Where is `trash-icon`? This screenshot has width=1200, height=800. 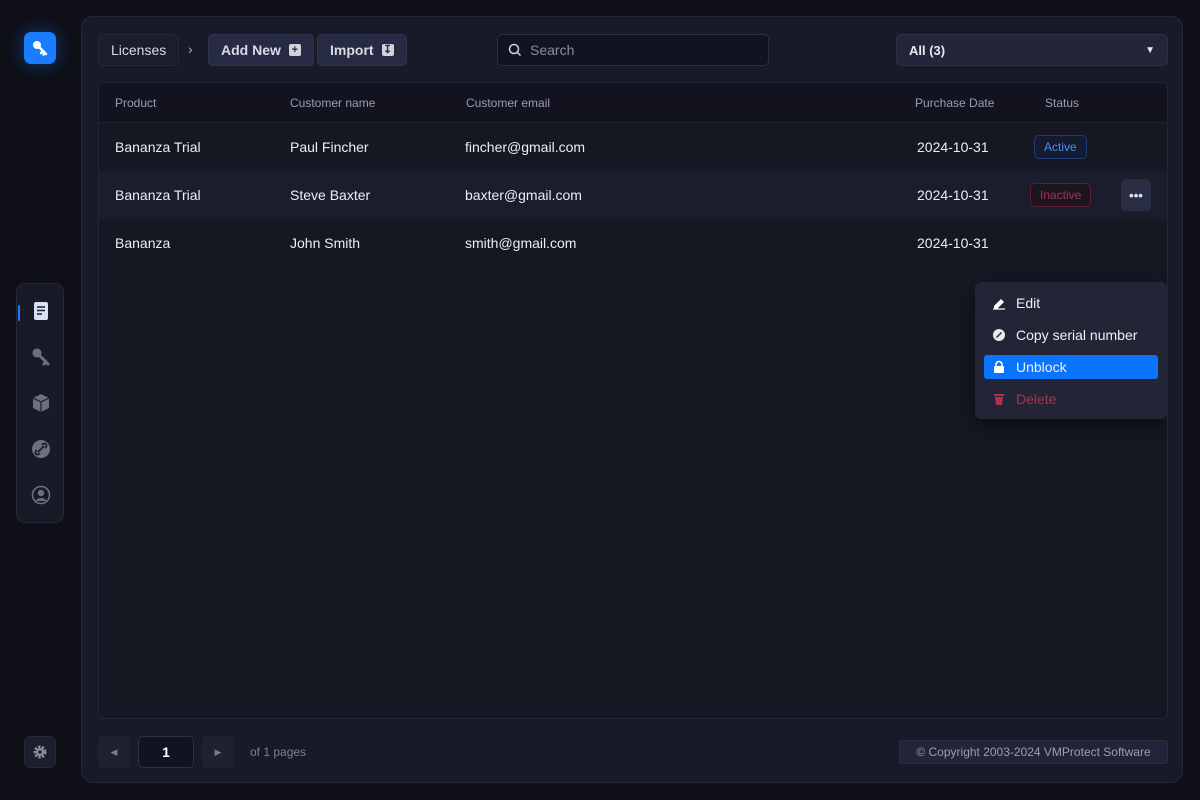
trash-icon is located at coordinates (999, 399).